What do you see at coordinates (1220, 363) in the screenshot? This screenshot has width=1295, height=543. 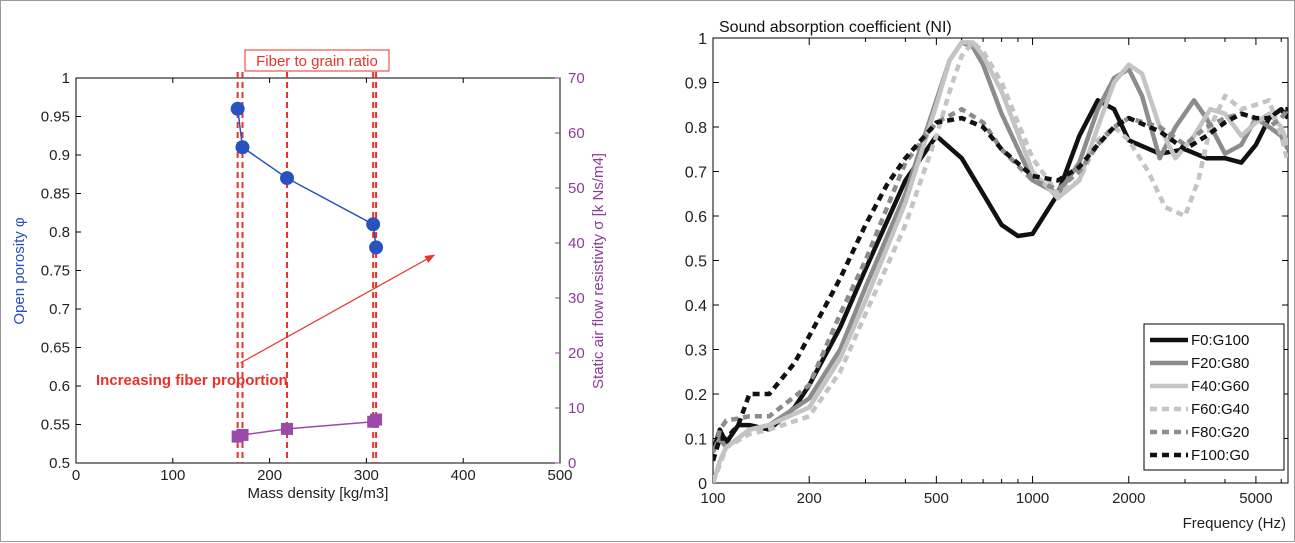 I see `legend-label: F20:G80` at bounding box center [1220, 363].